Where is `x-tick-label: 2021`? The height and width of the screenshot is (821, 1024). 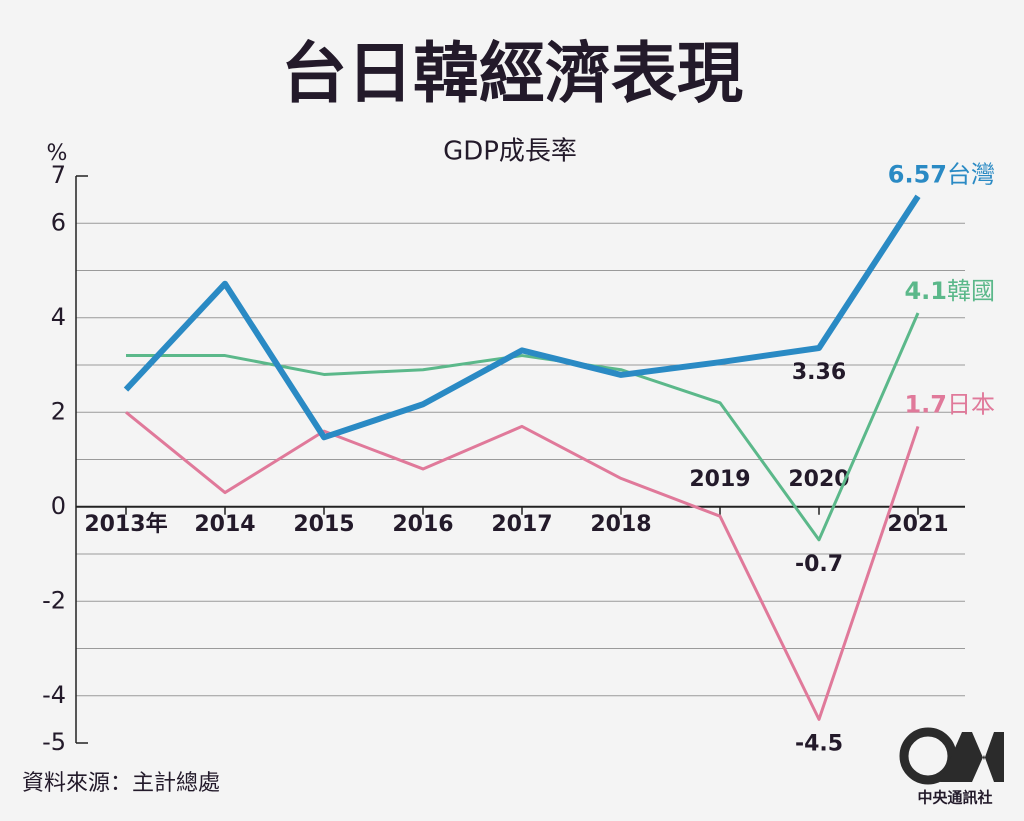
x-tick-label: 2021 is located at coordinates (917, 524).